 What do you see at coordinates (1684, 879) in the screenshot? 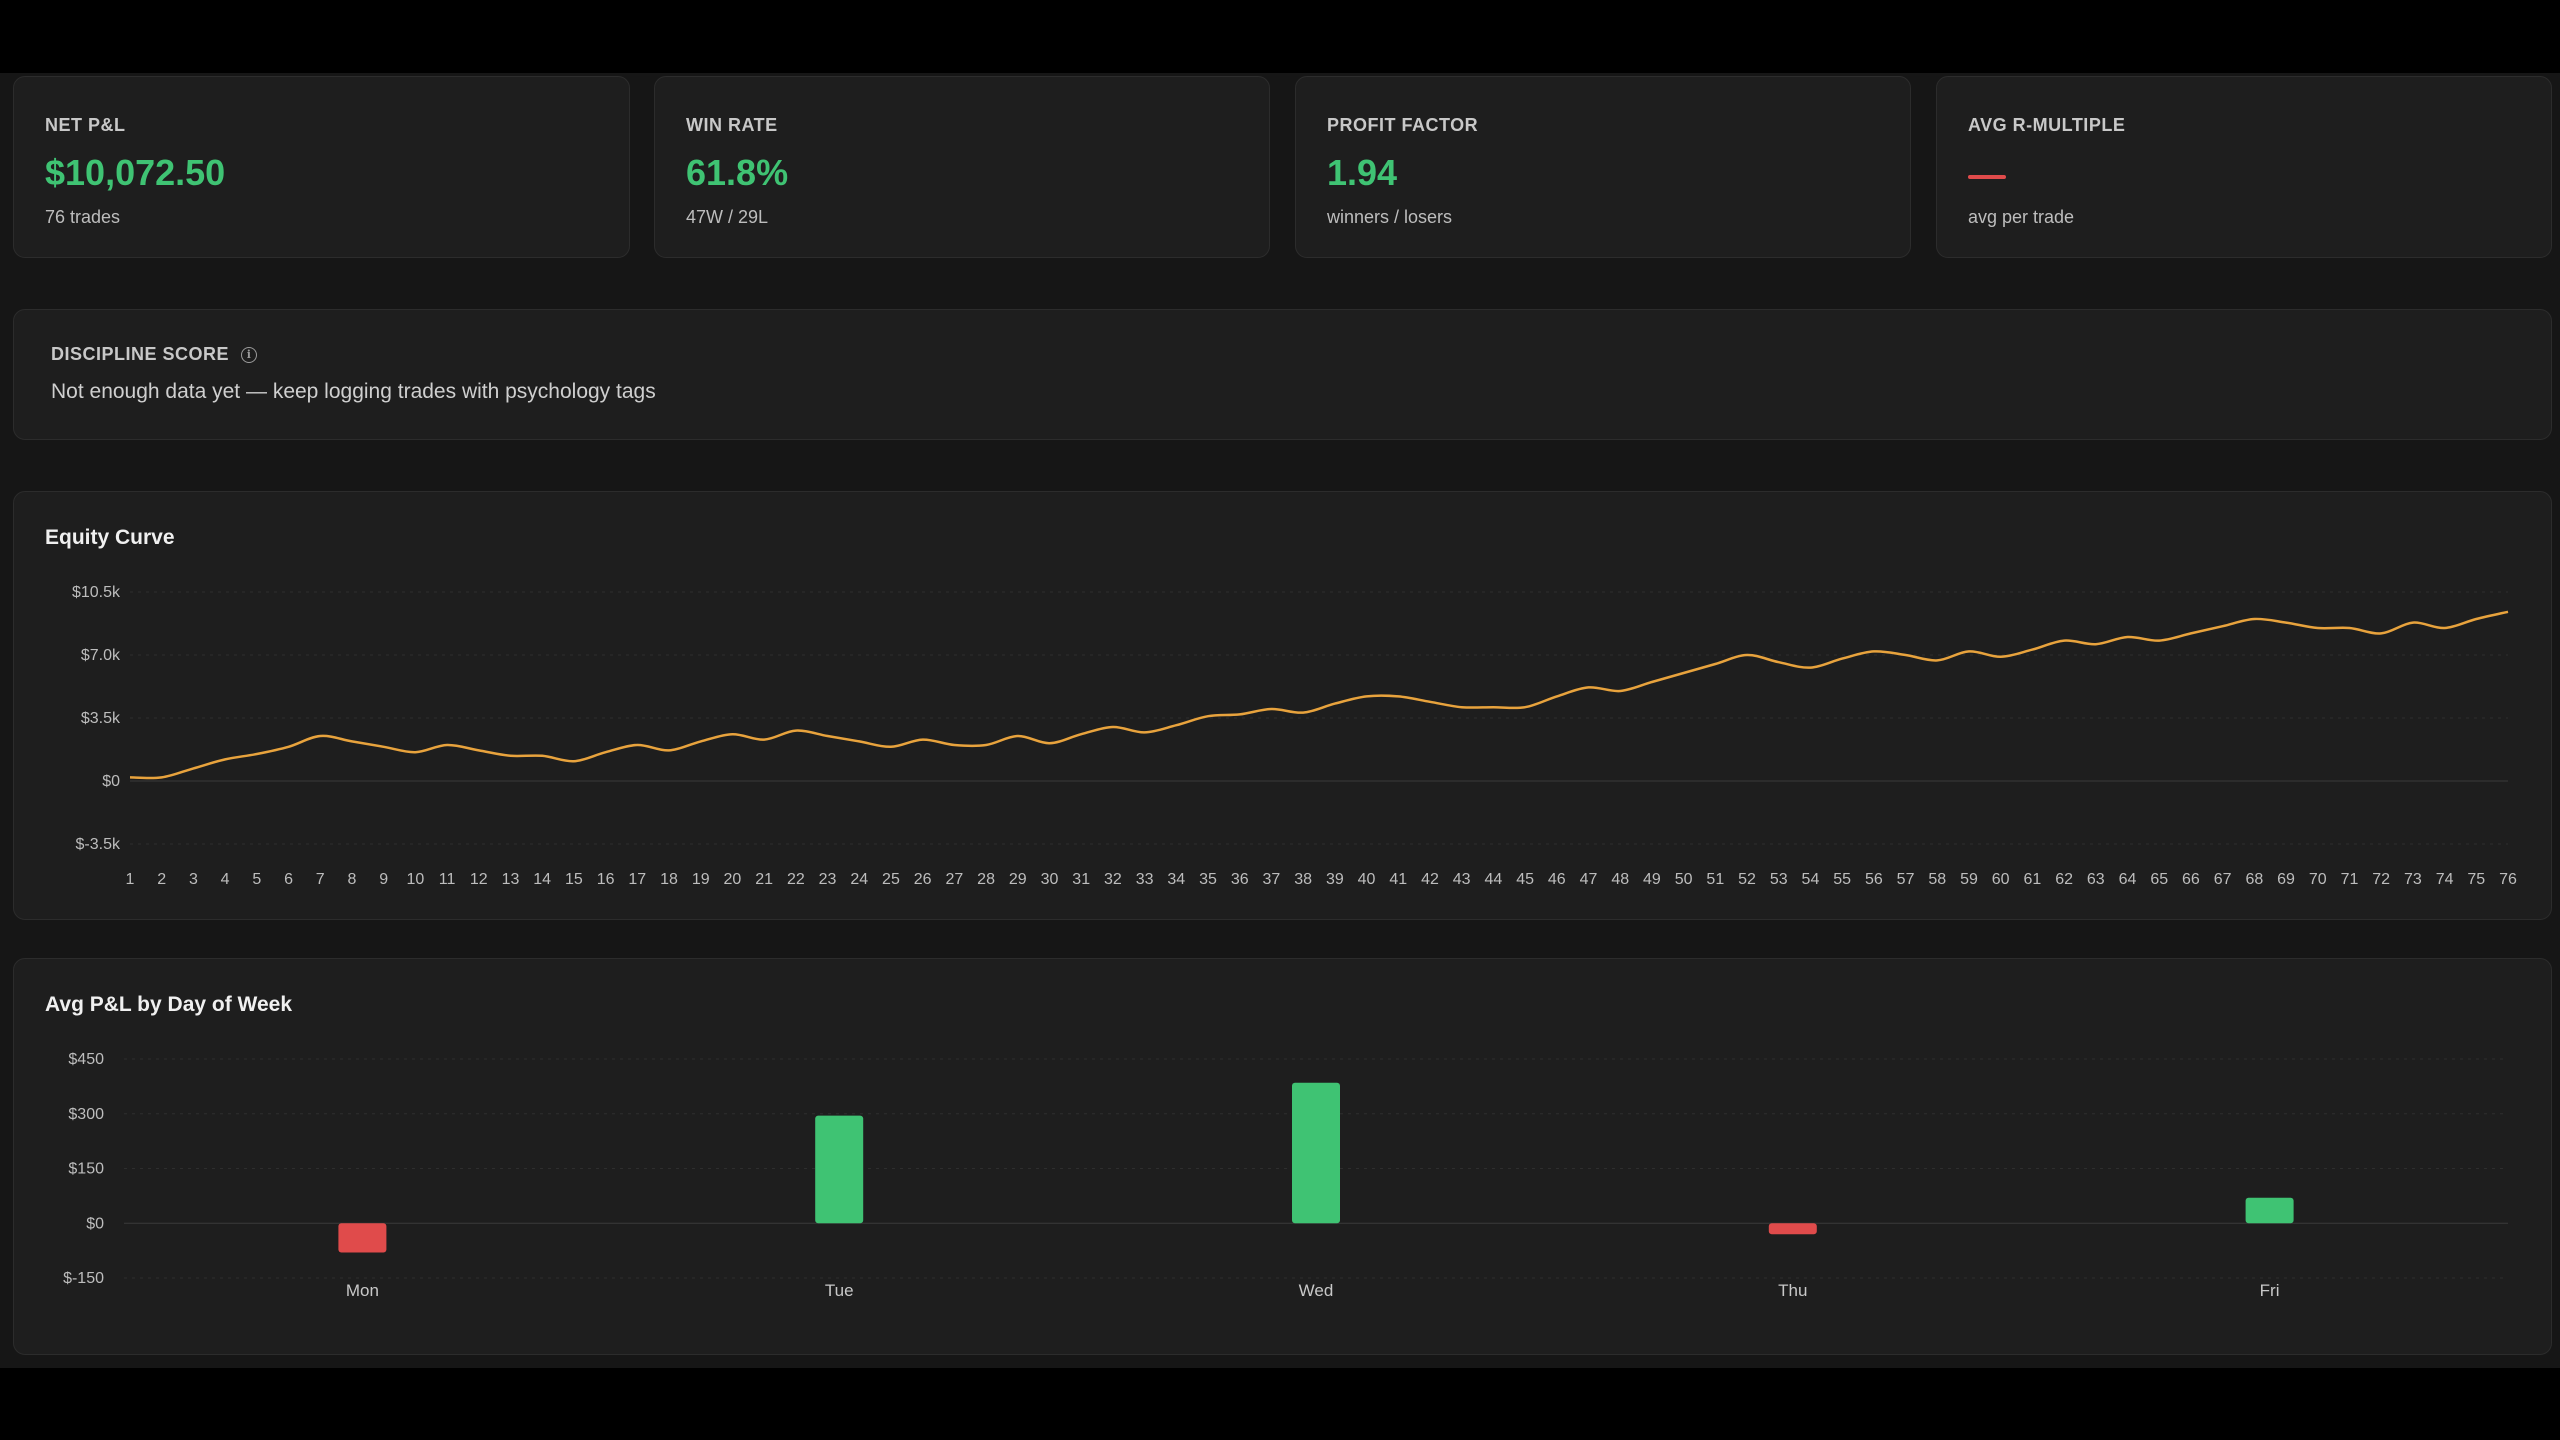
I see `x-tick-label: 50` at bounding box center [1684, 879].